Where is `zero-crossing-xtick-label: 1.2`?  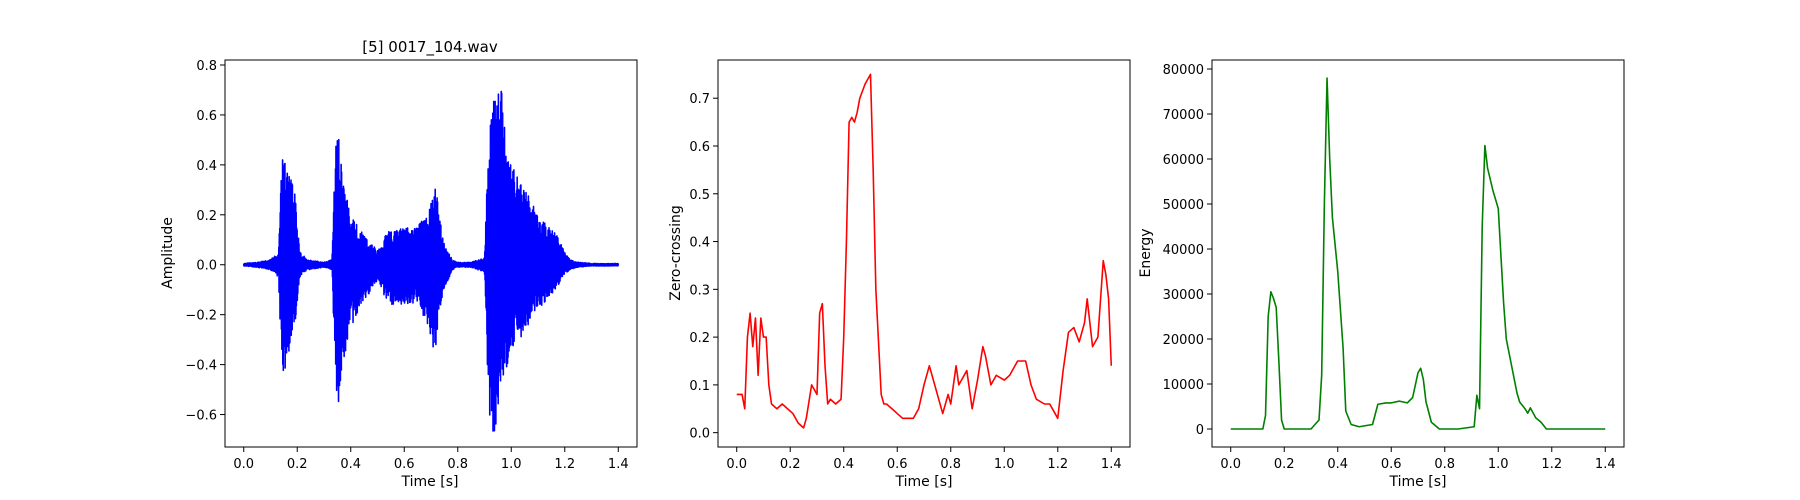 zero-crossing-xtick-label: 1.2 is located at coordinates (1057, 464).